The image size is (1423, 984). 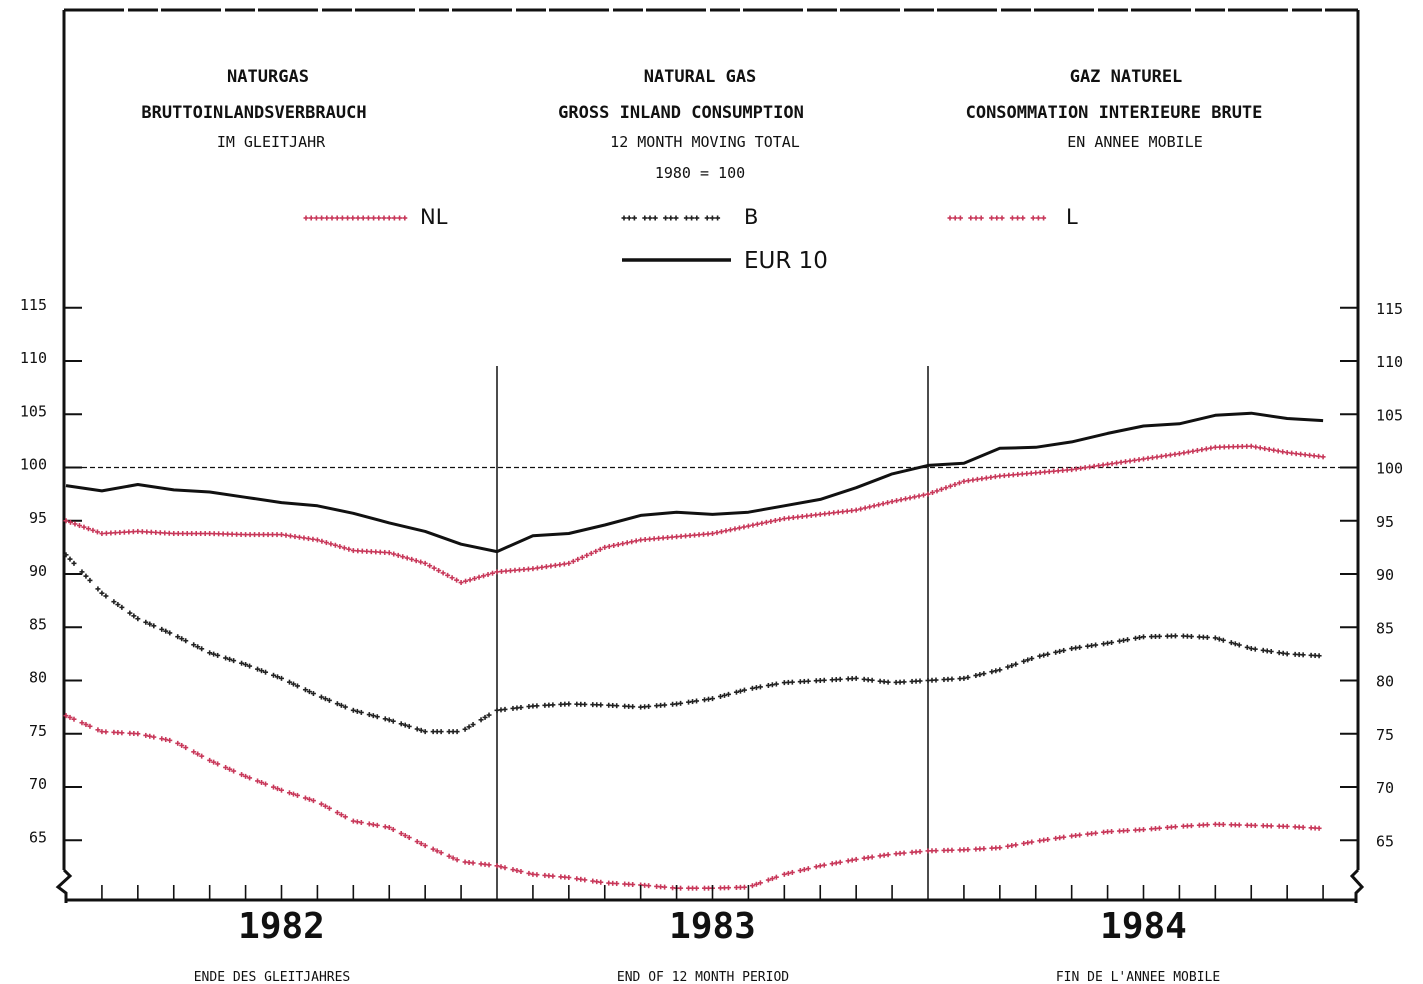 I want to click on y-tick-label-right: 70, so click(x=1385, y=788).